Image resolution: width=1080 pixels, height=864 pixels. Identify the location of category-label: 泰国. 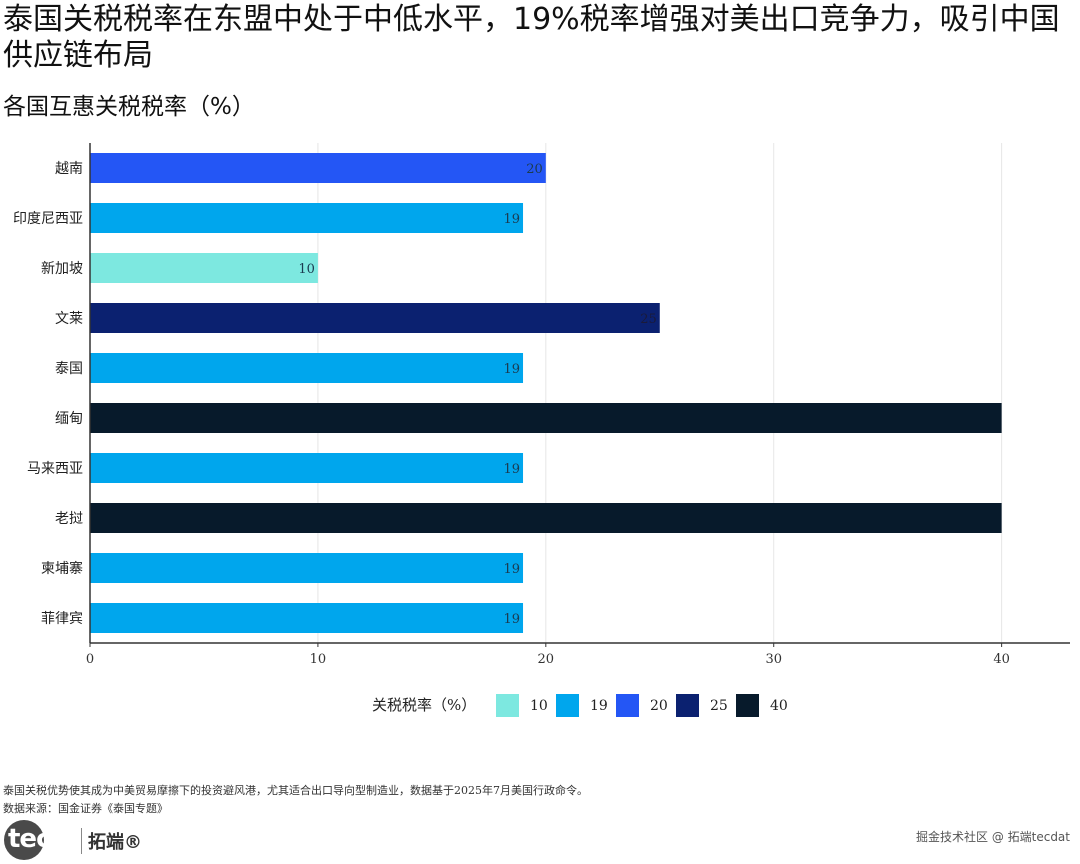
(69, 369).